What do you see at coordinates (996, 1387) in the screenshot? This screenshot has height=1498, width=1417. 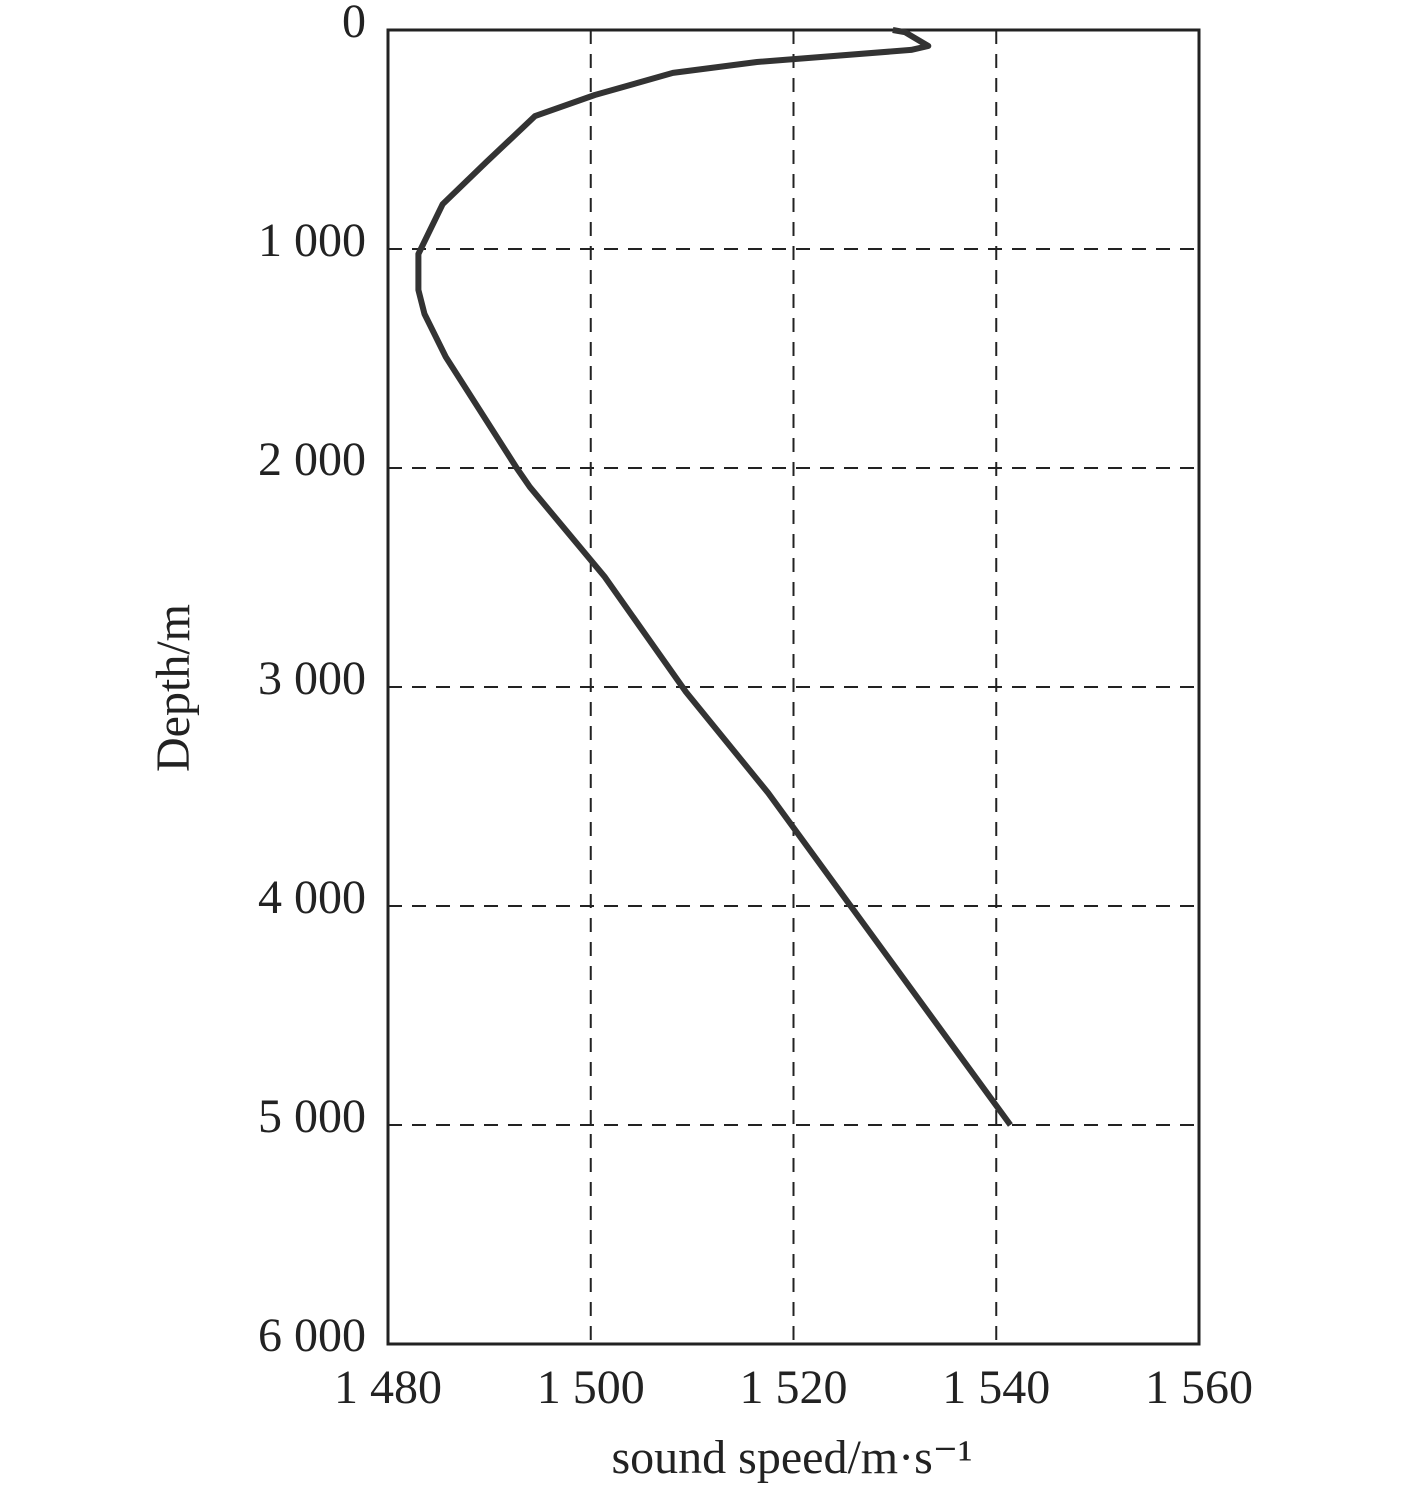 I see `x-tick-label: 1 540` at bounding box center [996, 1387].